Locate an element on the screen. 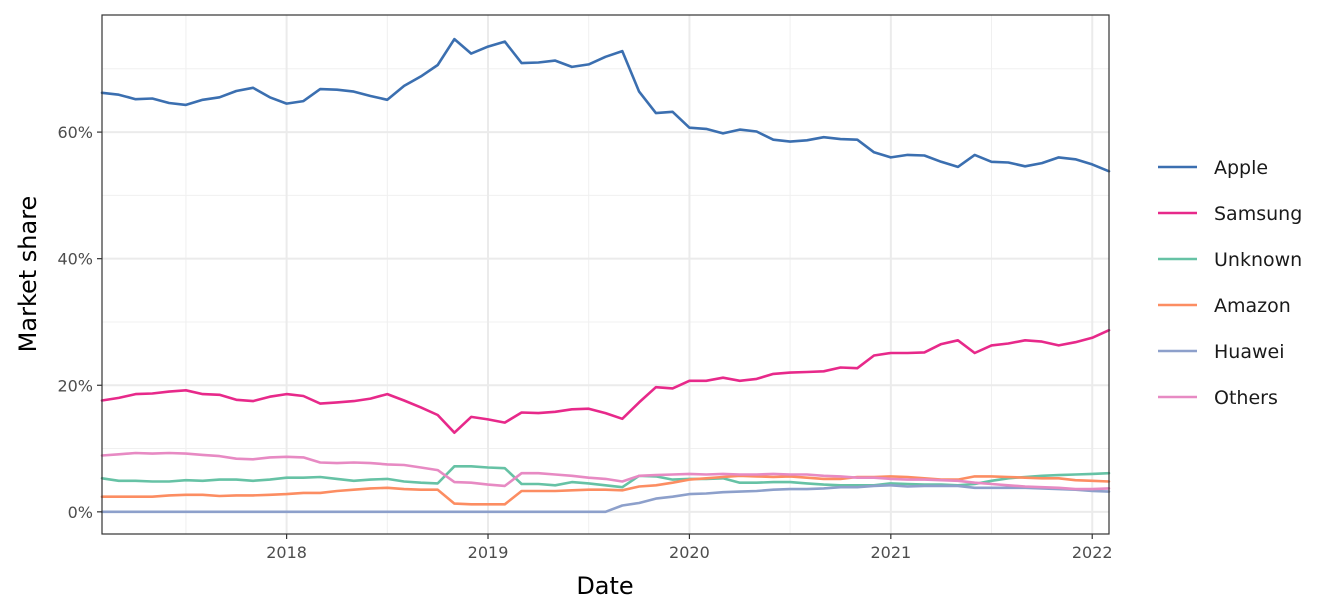 The height and width of the screenshot is (614, 1344). series-line-others is located at coordinates (605, 471).